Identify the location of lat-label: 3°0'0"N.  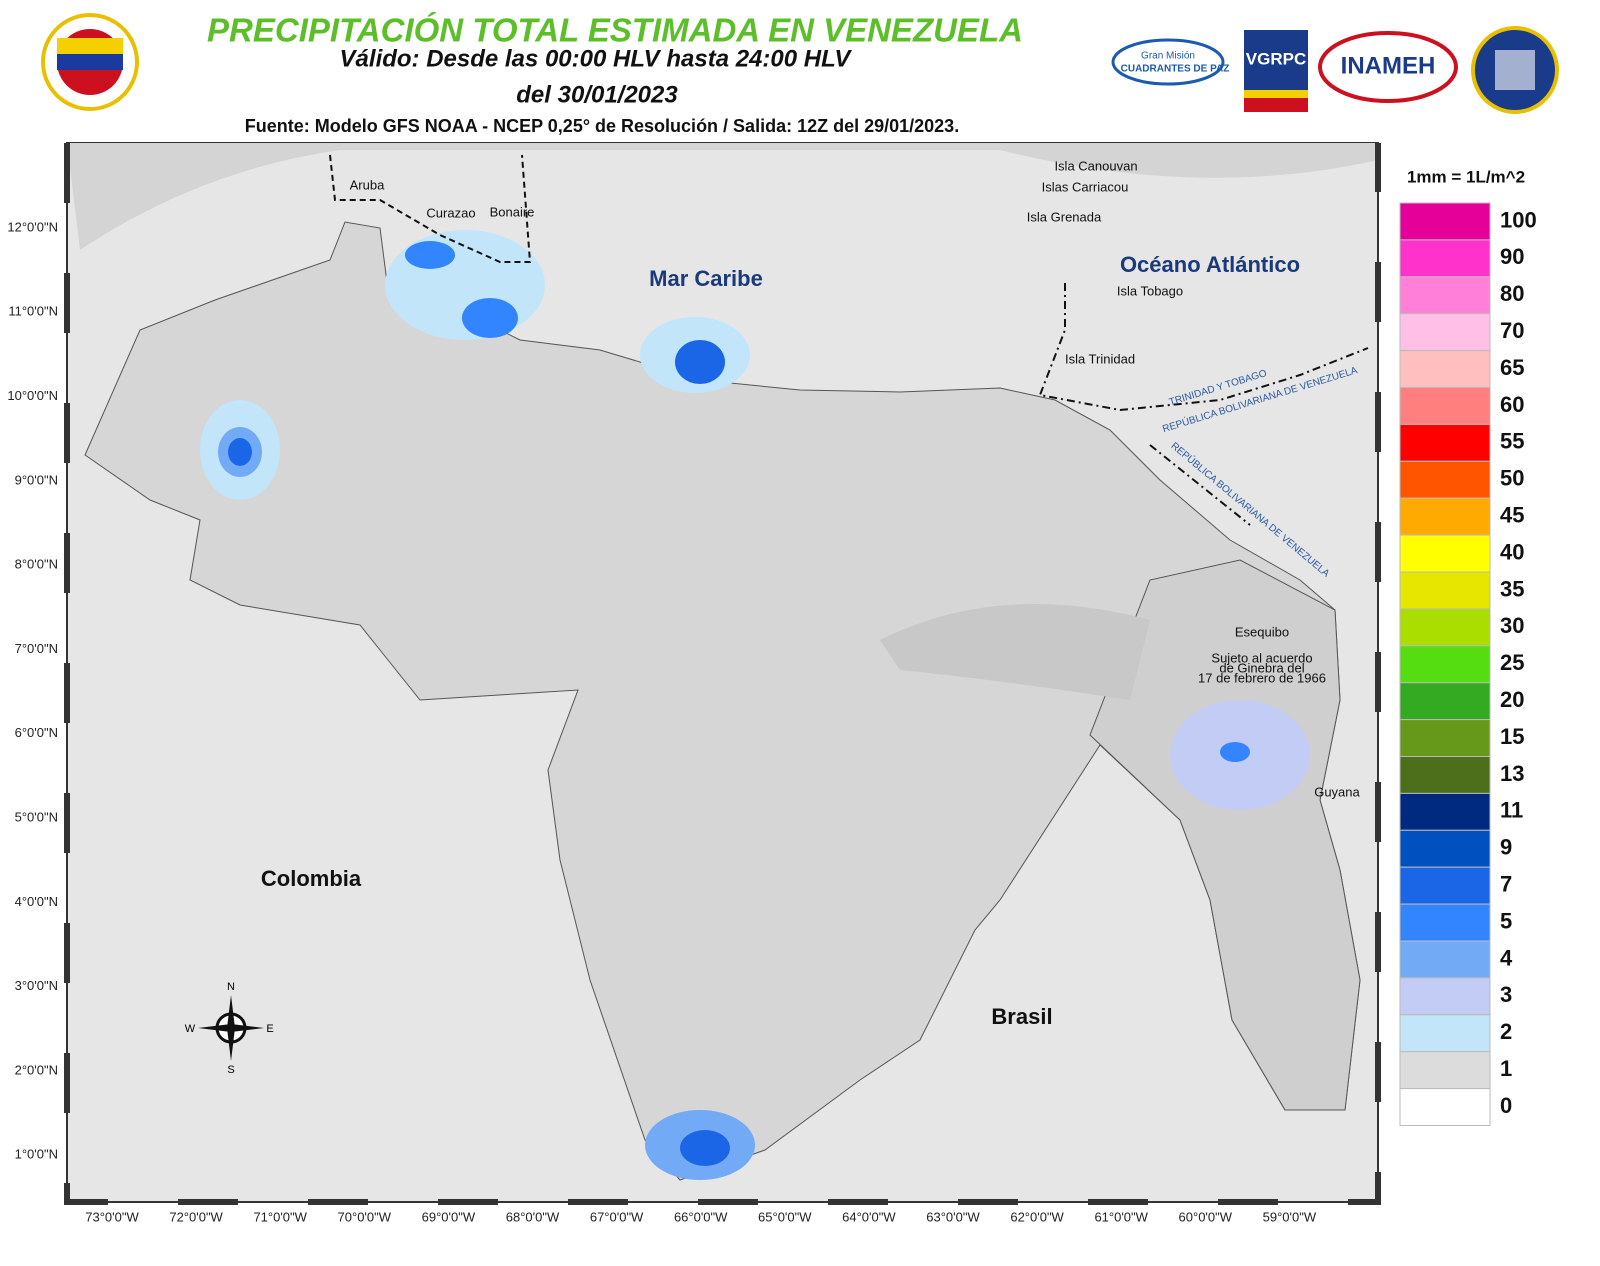
(36, 985).